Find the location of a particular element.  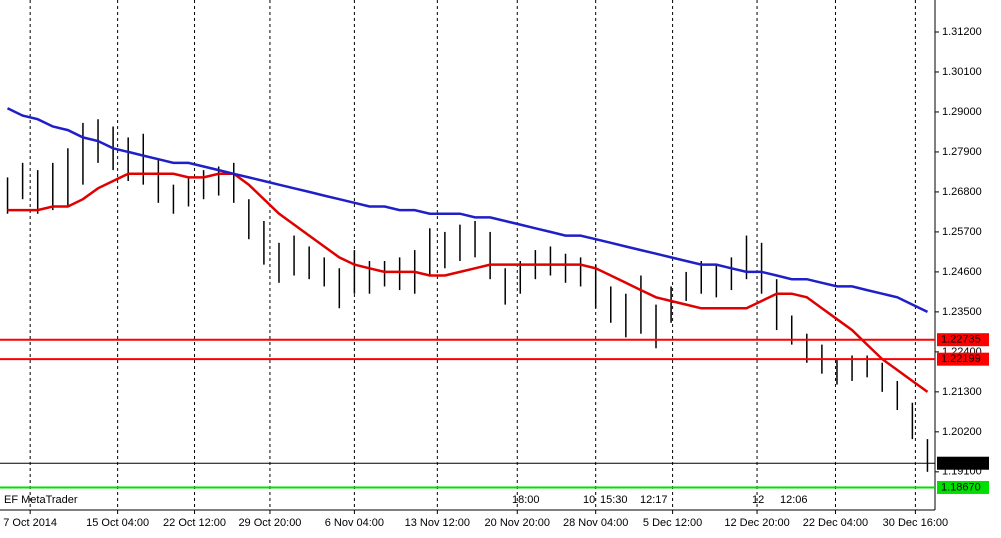

x-tick-label: 7 Oct 2014 is located at coordinates (30, 523).